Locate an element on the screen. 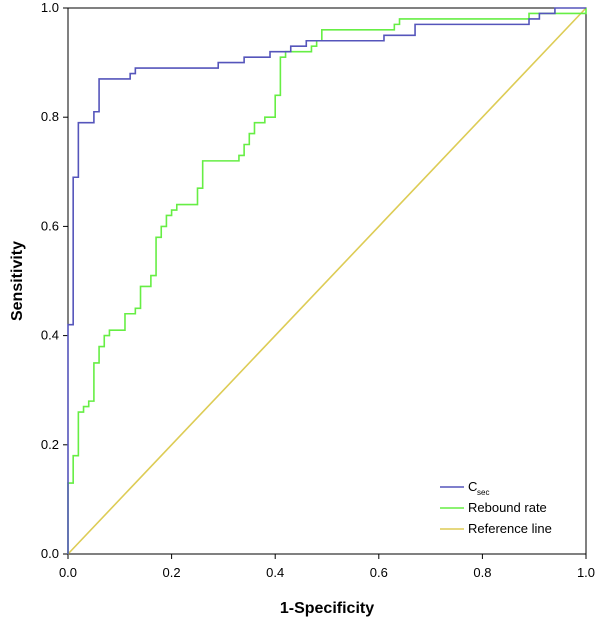 Image resolution: width=602 pixels, height=627 pixels. x-tick-label: 0.2 is located at coordinates (172, 572).